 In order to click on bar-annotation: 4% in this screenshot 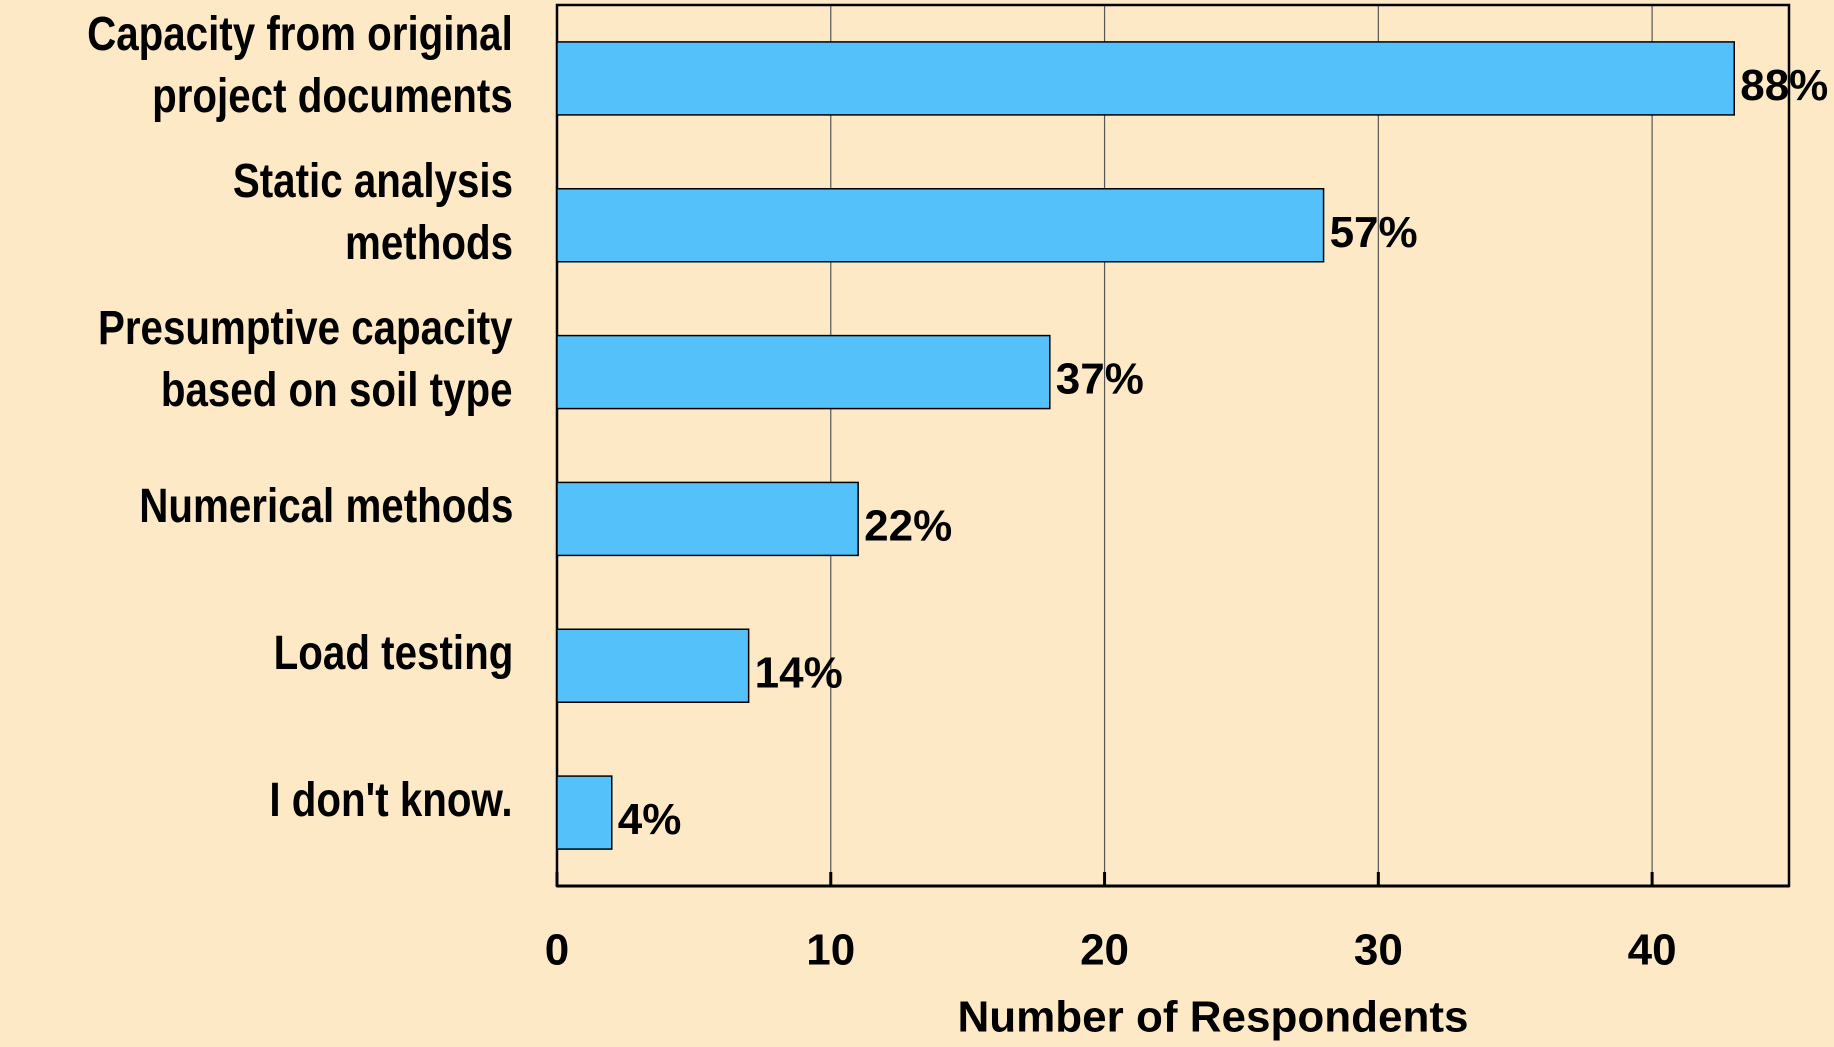, I will do `click(650, 819)`.